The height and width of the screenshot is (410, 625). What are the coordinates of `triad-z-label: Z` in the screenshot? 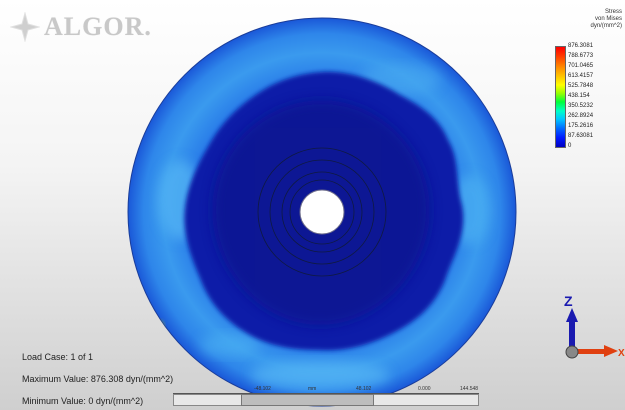 It's located at (568, 301).